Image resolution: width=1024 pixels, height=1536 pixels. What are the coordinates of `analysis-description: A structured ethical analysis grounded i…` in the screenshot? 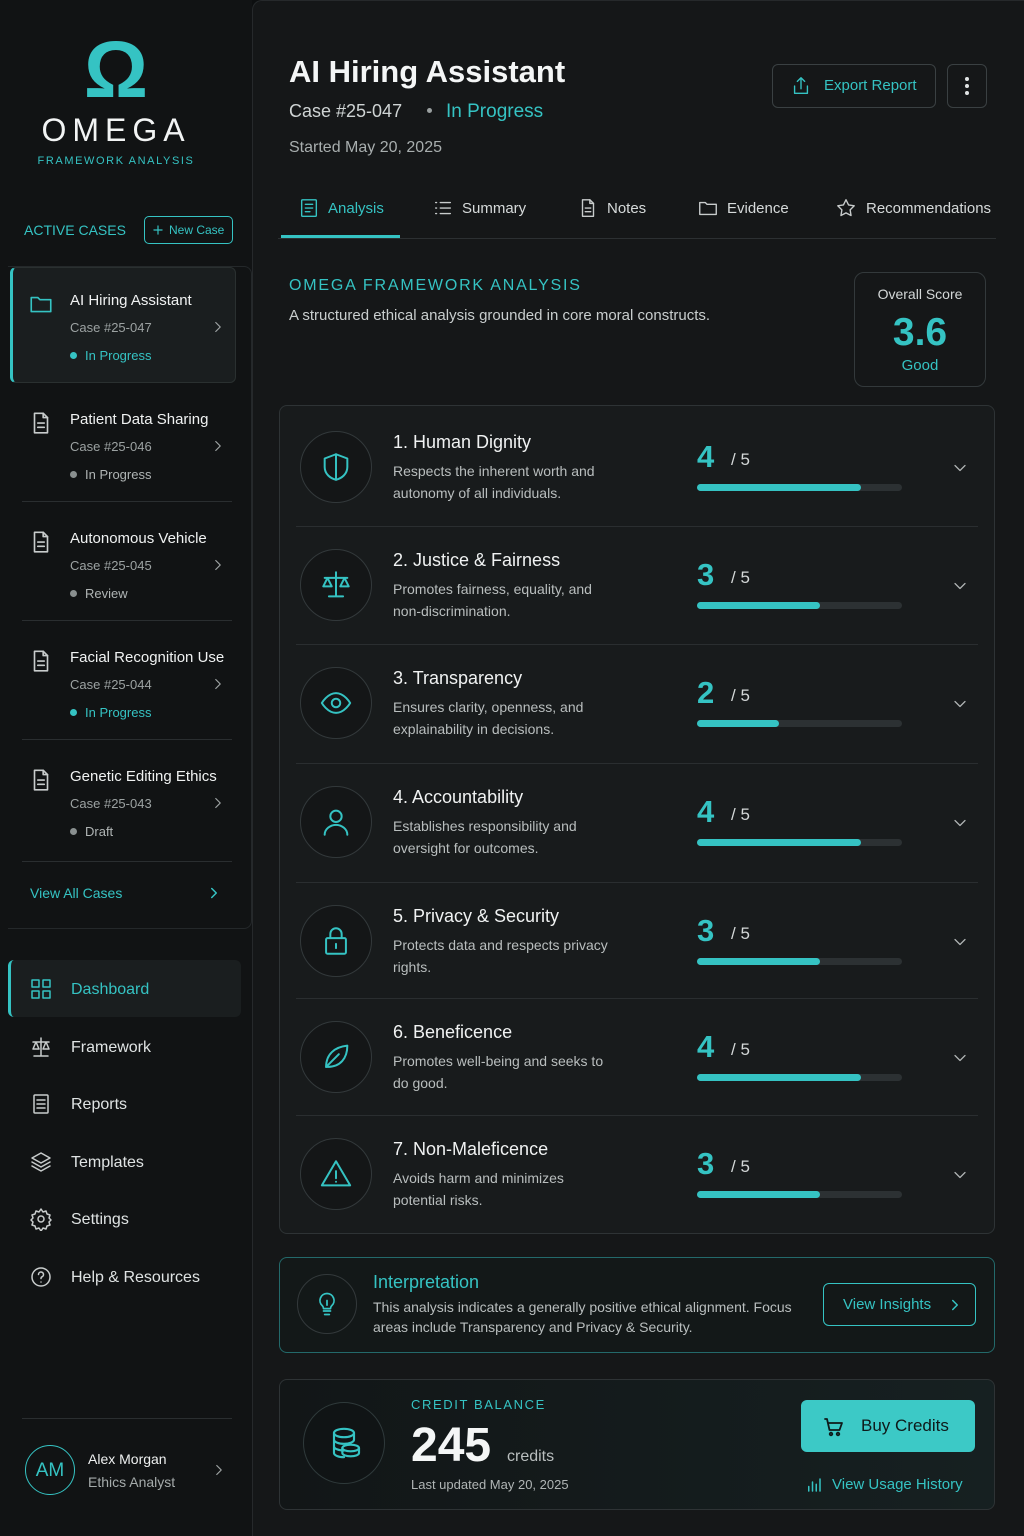 It's located at (500, 315).